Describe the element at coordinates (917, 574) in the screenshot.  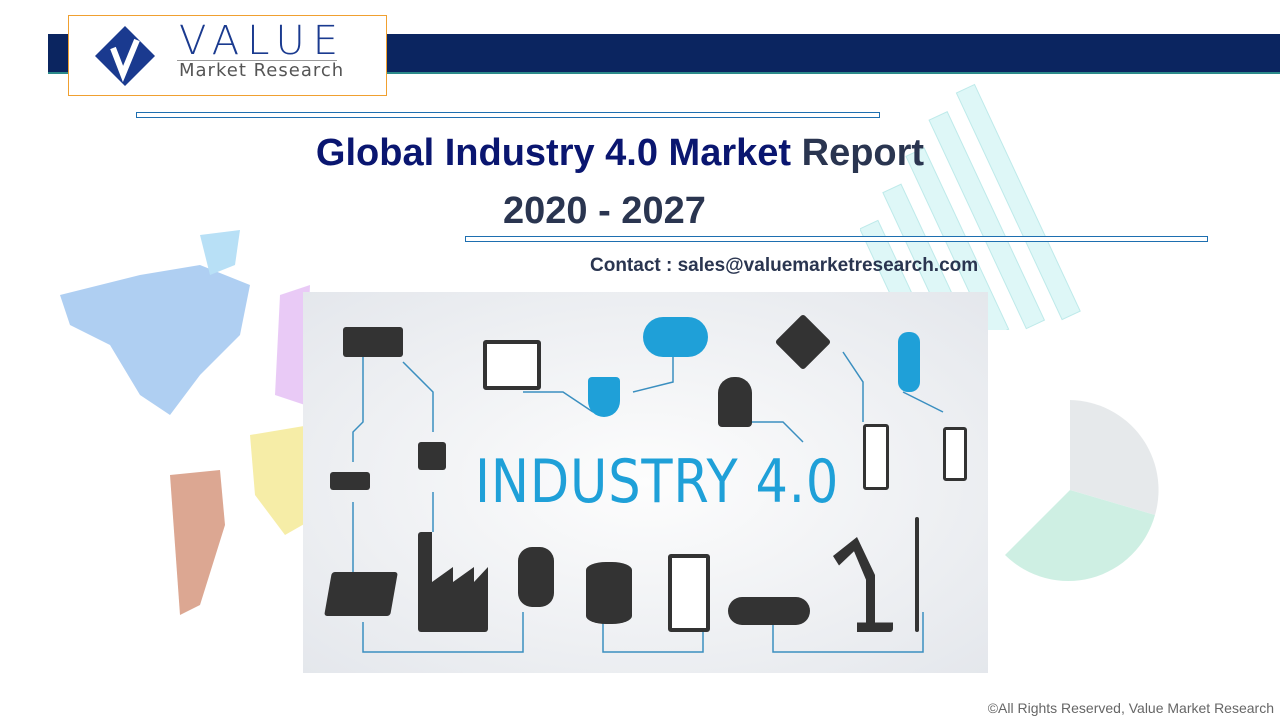
I see `wind-turbine-icon` at that location.